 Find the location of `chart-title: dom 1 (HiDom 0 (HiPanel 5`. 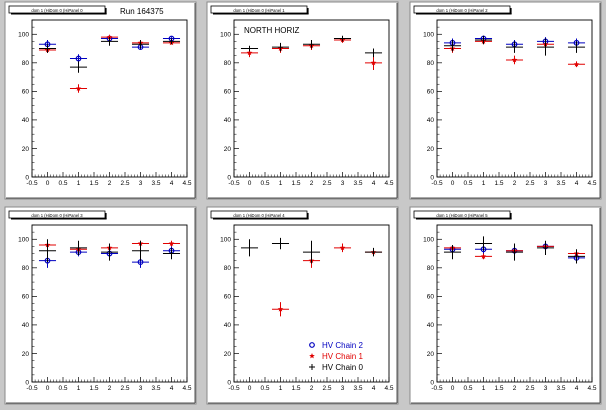

chart-title: dom 1 (HiDom 0 (HiPanel 5 is located at coordinates (462, 215).